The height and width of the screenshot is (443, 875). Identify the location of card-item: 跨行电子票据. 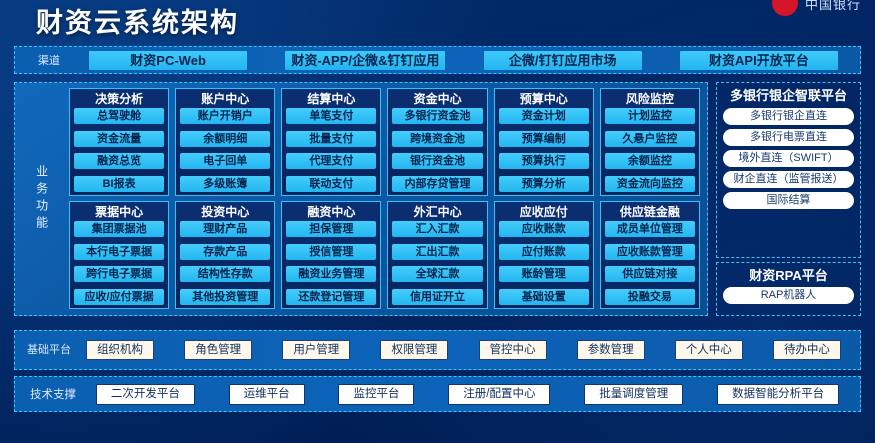
(119, 274).